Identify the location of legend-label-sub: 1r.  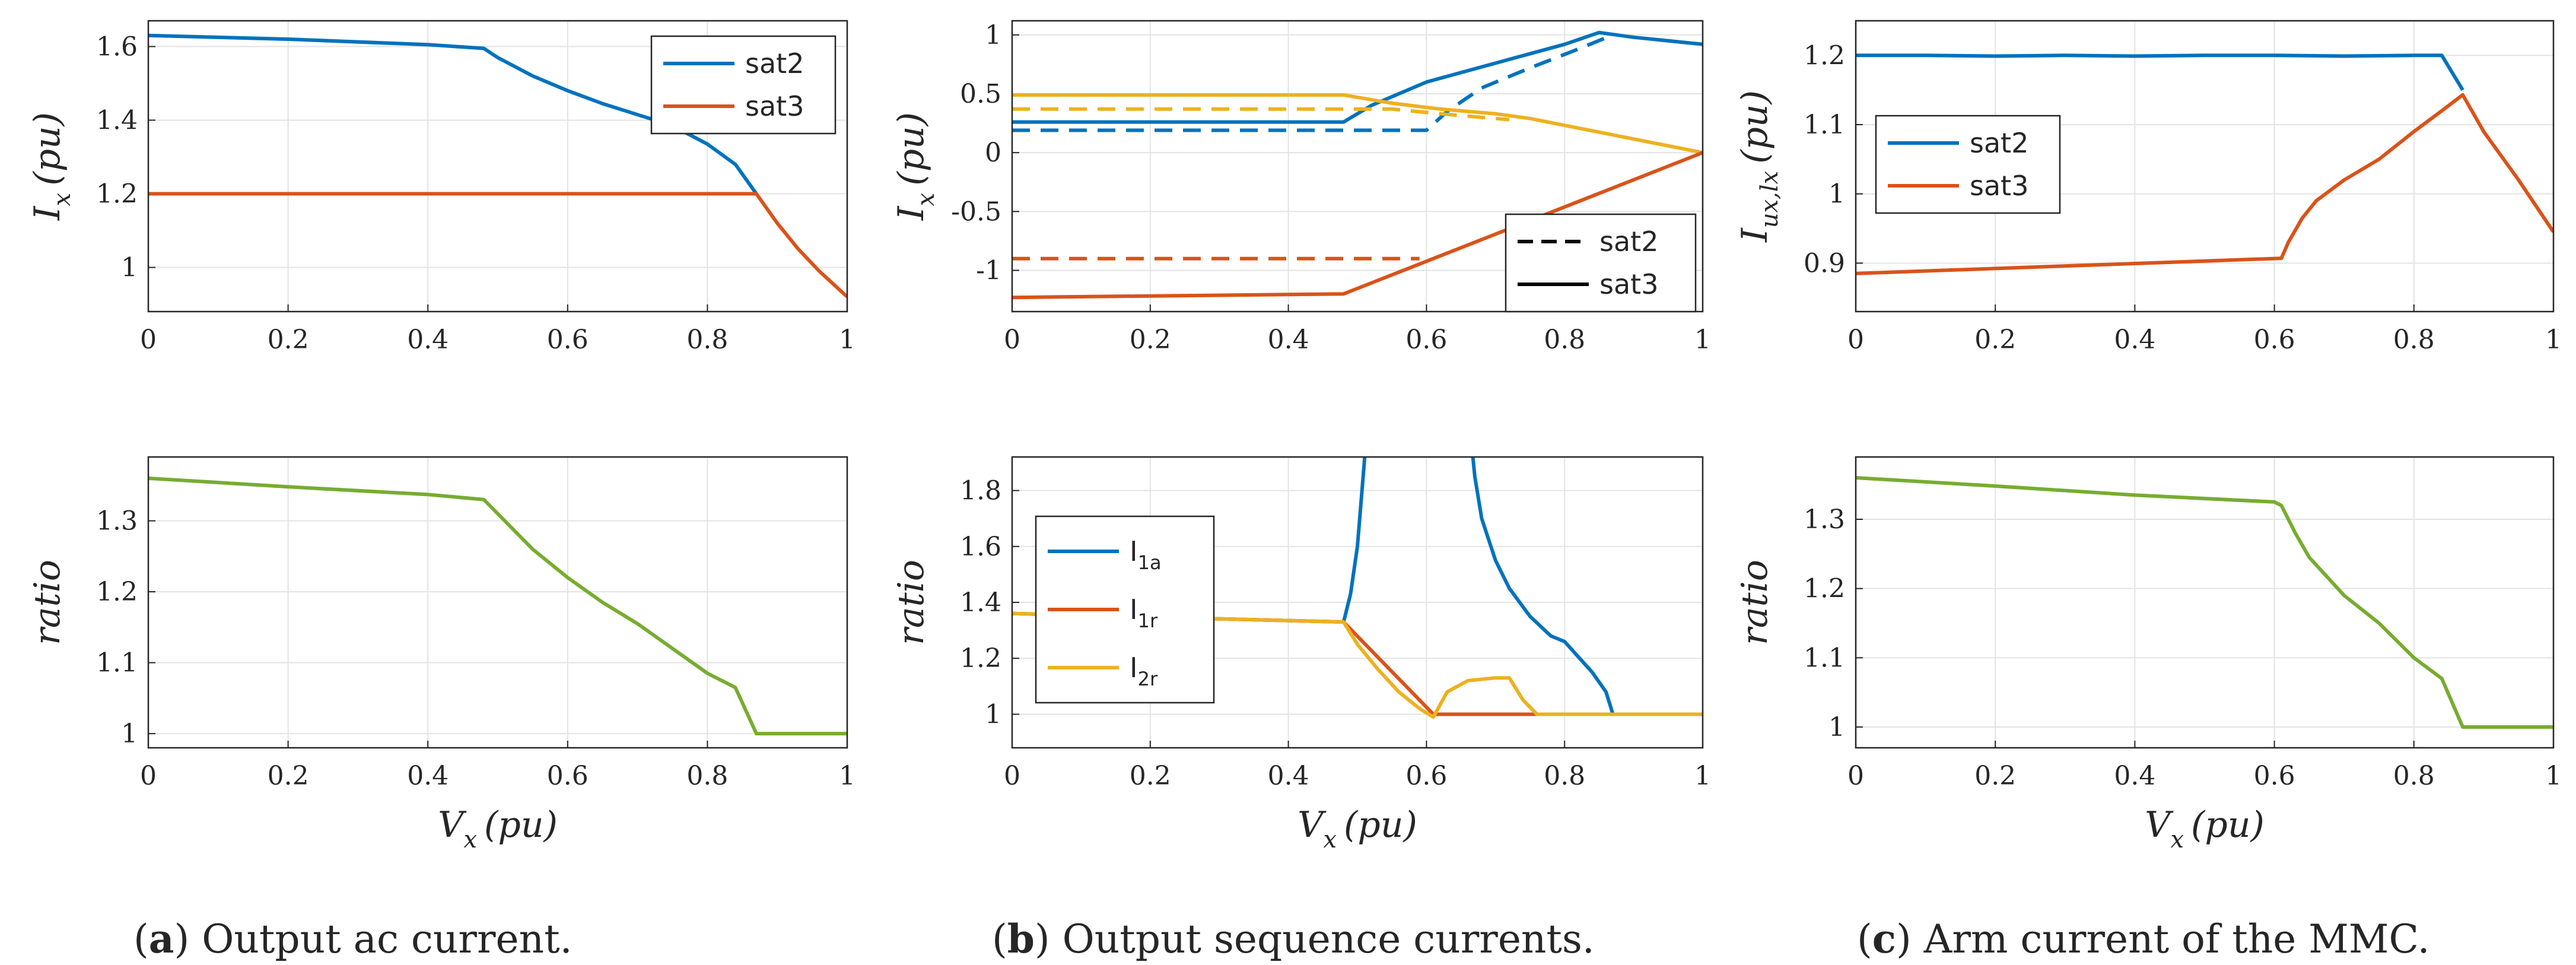
(1148, 621).